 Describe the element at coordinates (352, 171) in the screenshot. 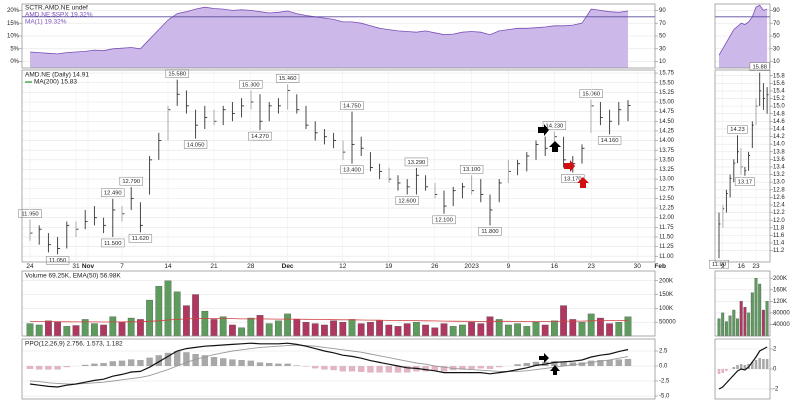

I see `annotation-label: 13.400` at that location.